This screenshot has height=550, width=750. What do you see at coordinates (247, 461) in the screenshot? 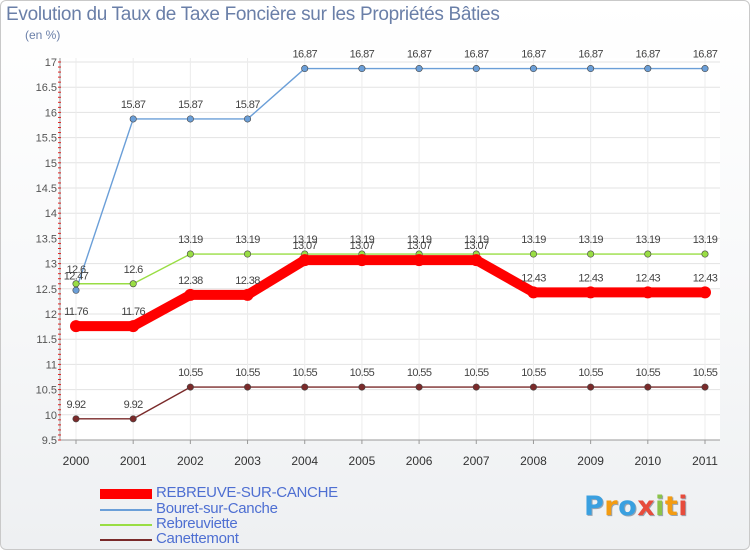
I see `x-tick-label: 2003` at bounding box center [247, 461].